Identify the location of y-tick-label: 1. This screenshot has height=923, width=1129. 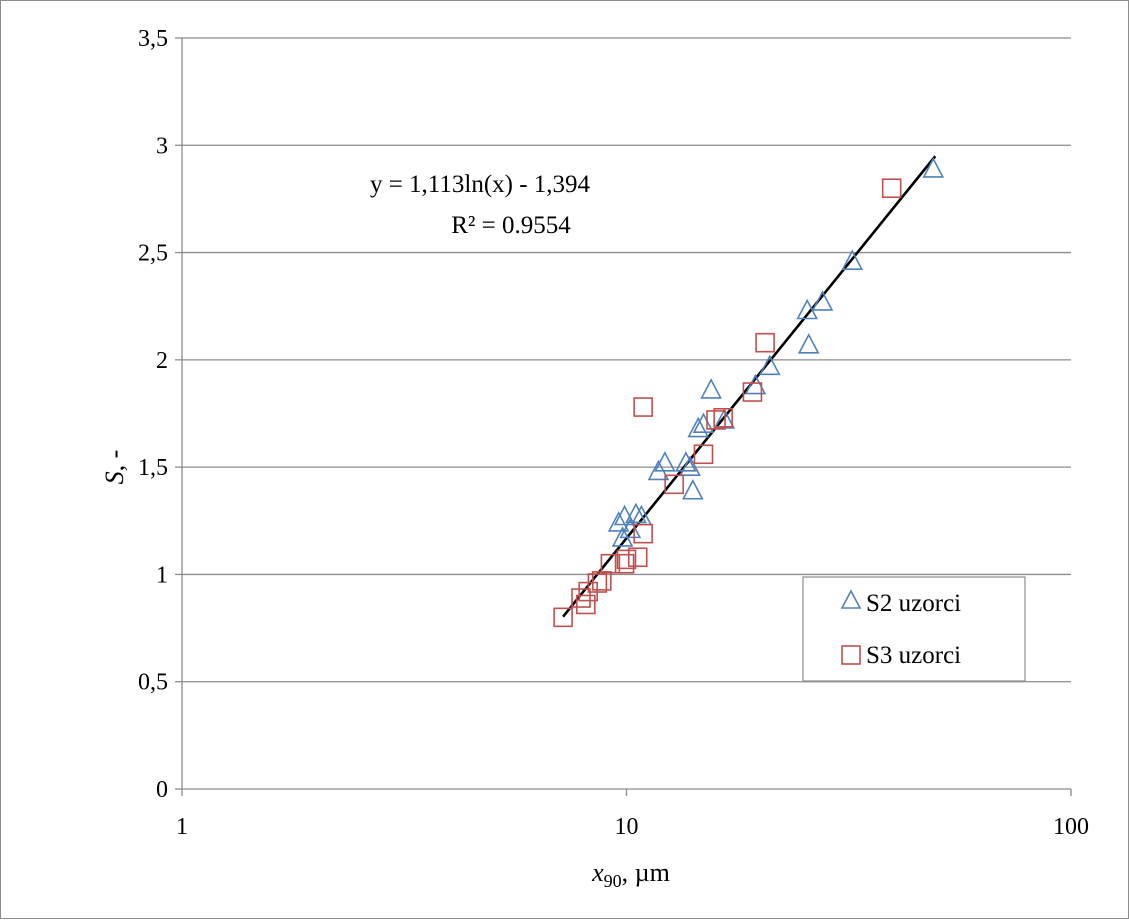
(162, 575).